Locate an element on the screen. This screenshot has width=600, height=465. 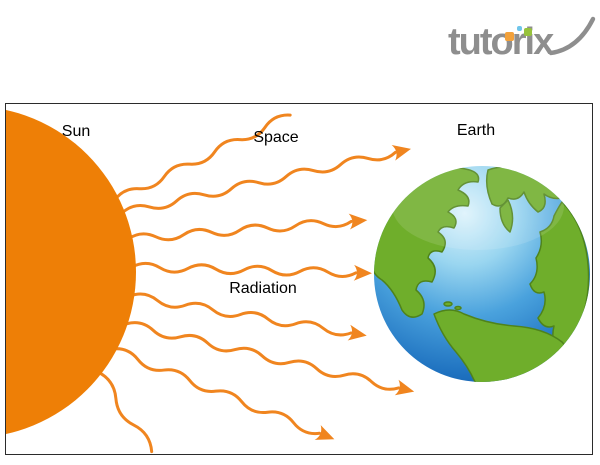
tutorix-logo: tutorix is located at coordinates (524, 46).